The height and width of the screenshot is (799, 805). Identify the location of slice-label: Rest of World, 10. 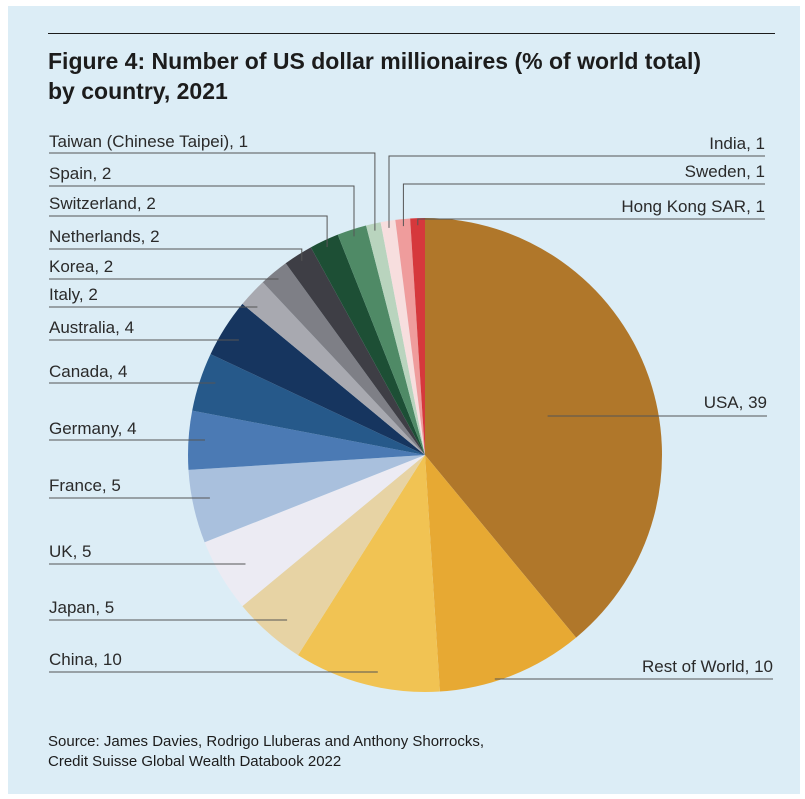
(707, 666).